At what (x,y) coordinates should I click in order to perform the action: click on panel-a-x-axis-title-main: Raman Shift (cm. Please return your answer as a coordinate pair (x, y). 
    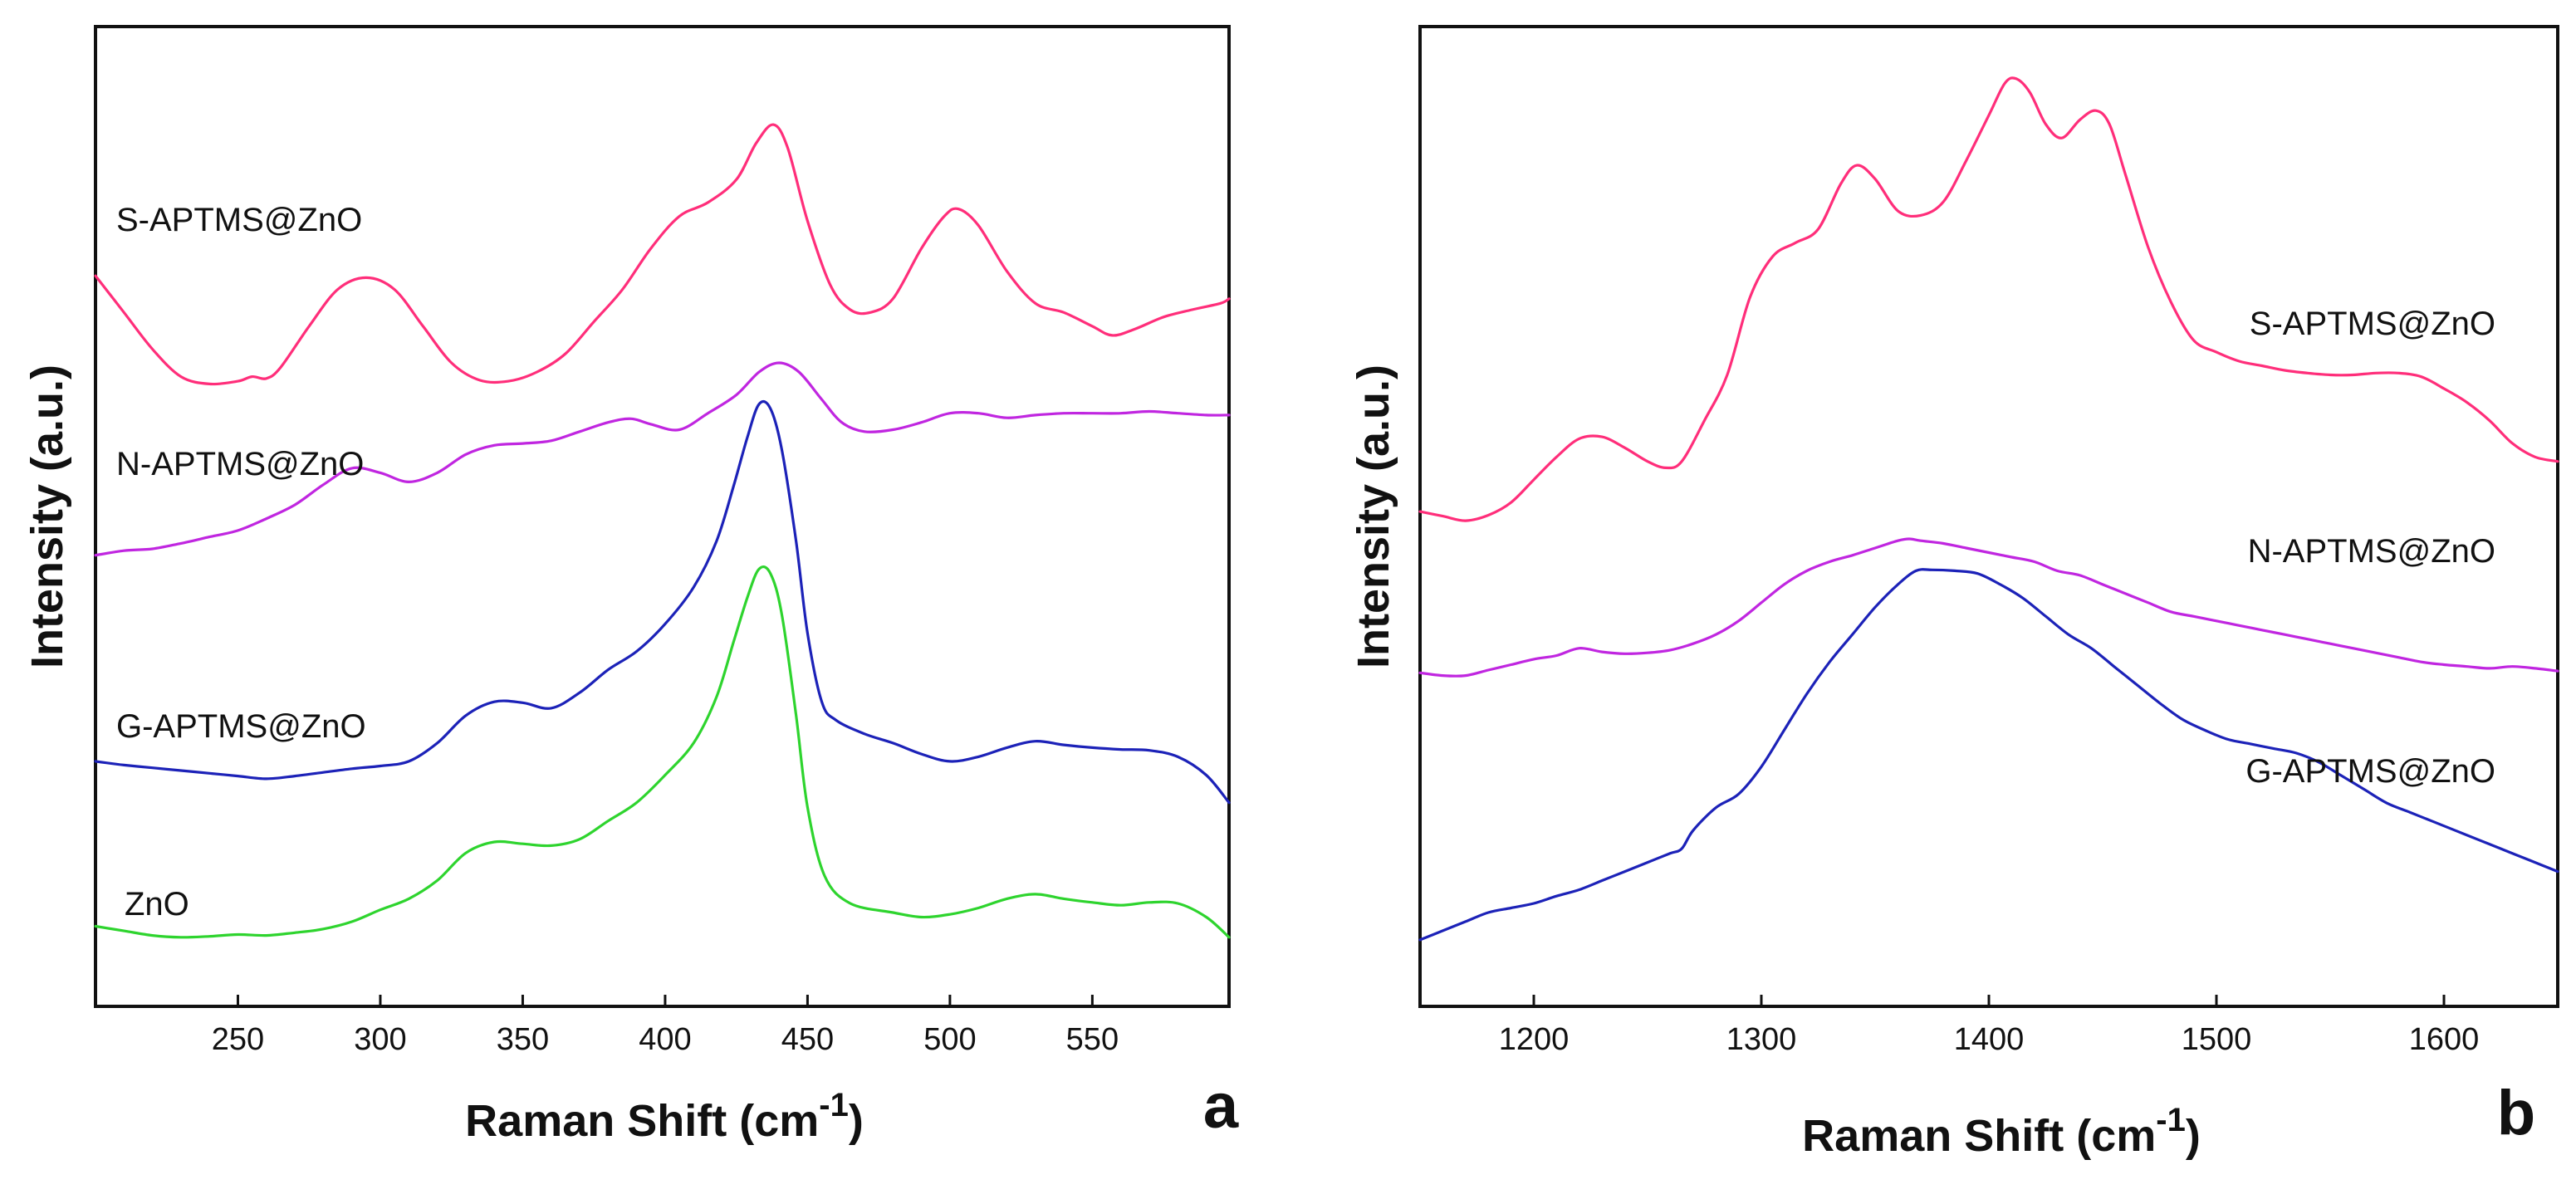
    Looking at the image, I should click on (642, 1121).